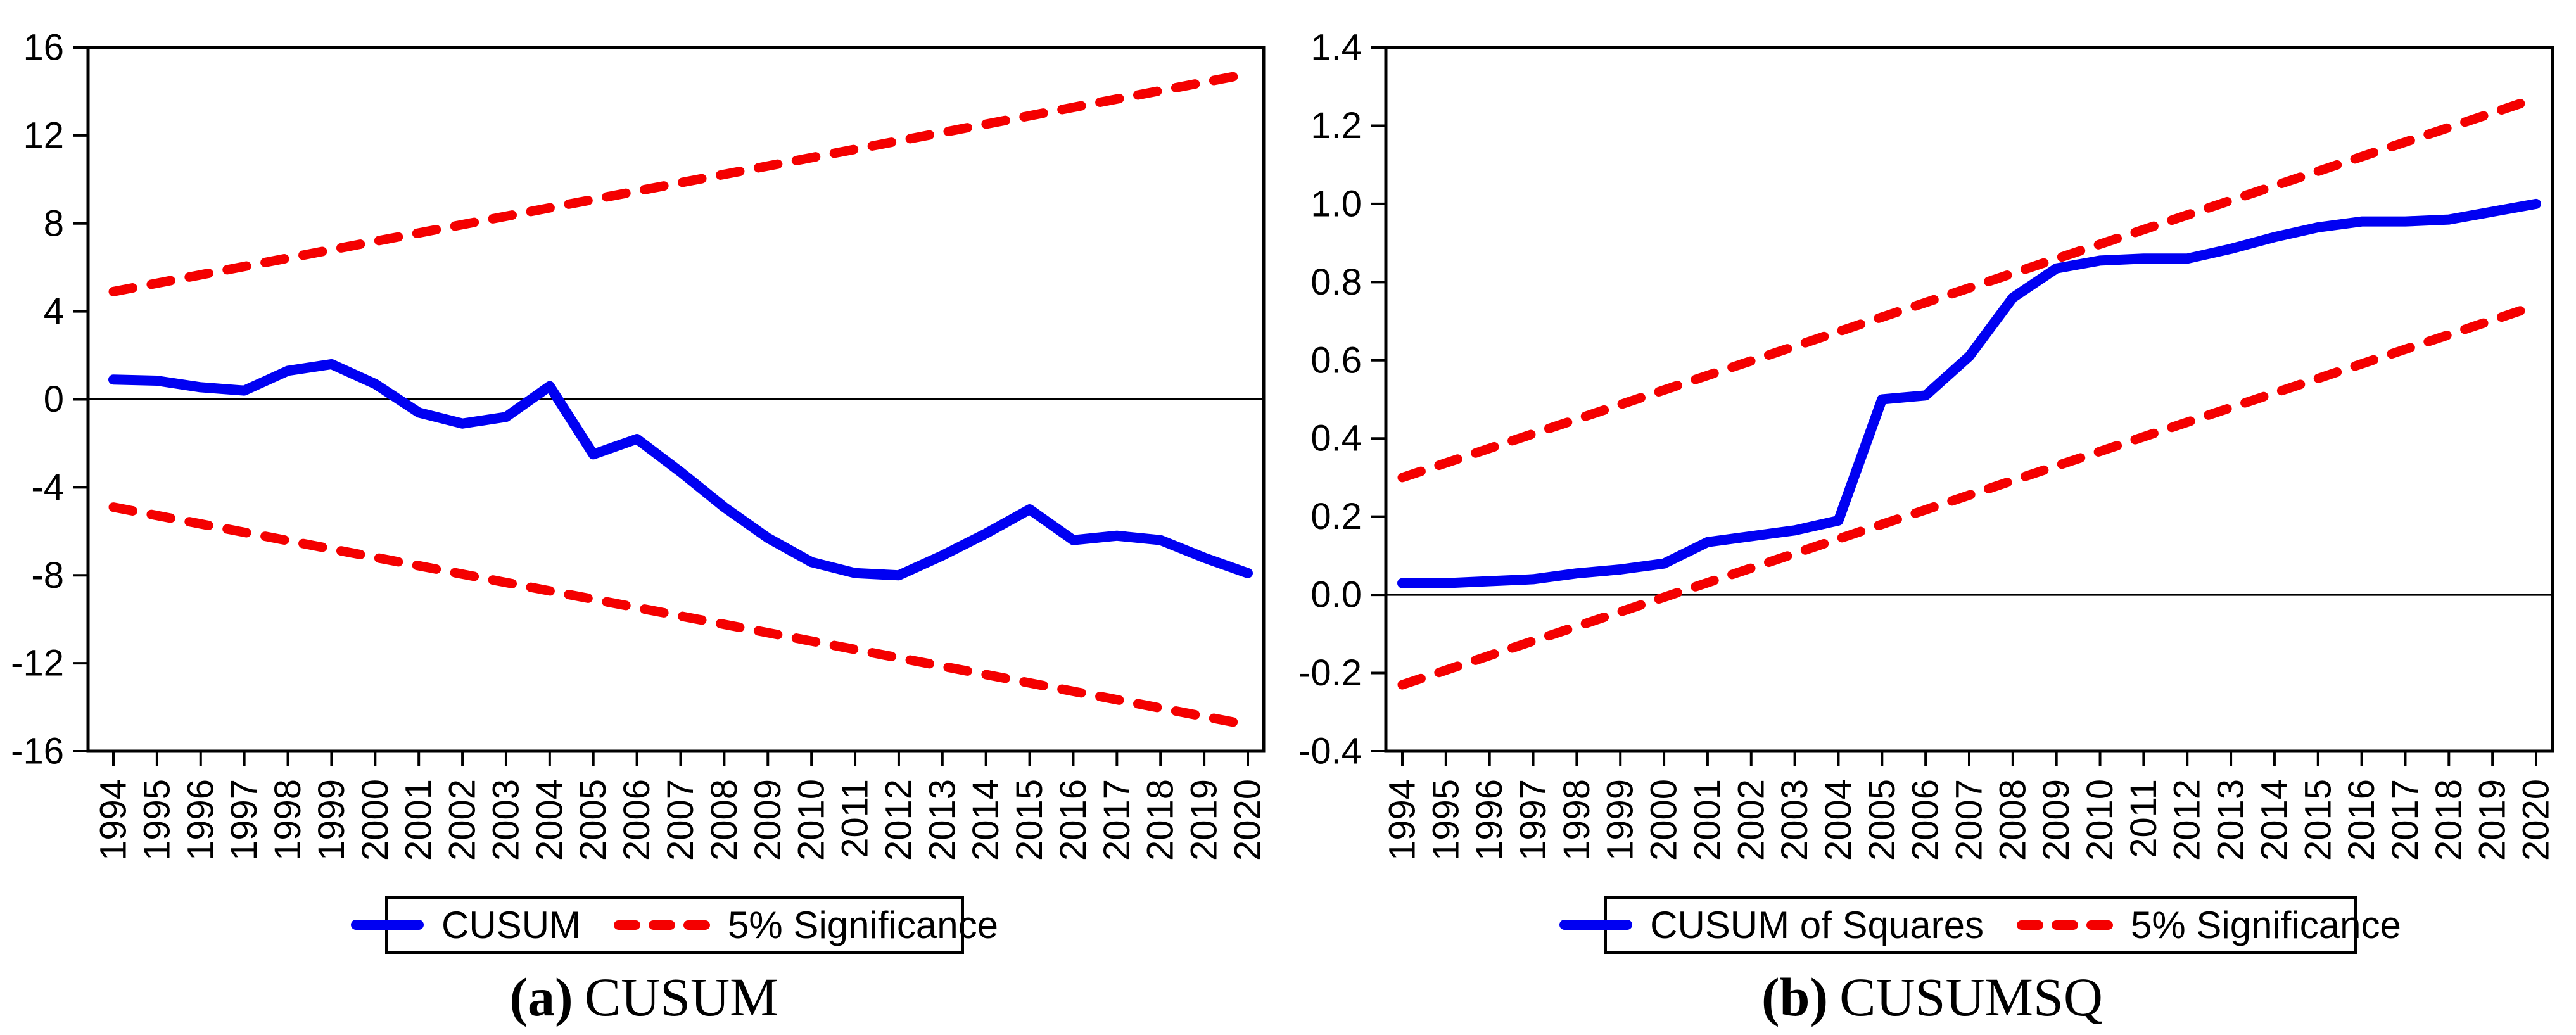  What do you see at coordinates (1336, 282) in the screenshot?
I see `svg-text: 0.8` at bounding box center [1336, 282].